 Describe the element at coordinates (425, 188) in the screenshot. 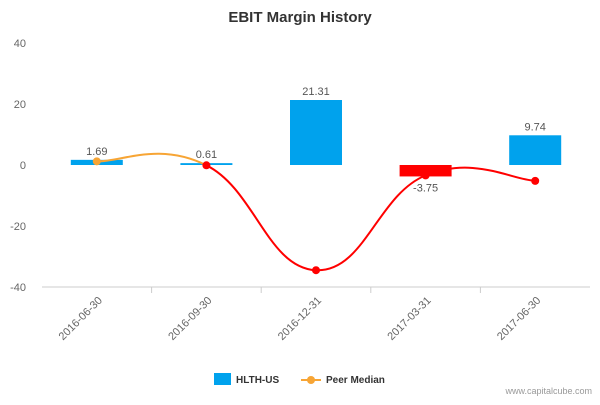

I see `data-label: -3.75` at that location.